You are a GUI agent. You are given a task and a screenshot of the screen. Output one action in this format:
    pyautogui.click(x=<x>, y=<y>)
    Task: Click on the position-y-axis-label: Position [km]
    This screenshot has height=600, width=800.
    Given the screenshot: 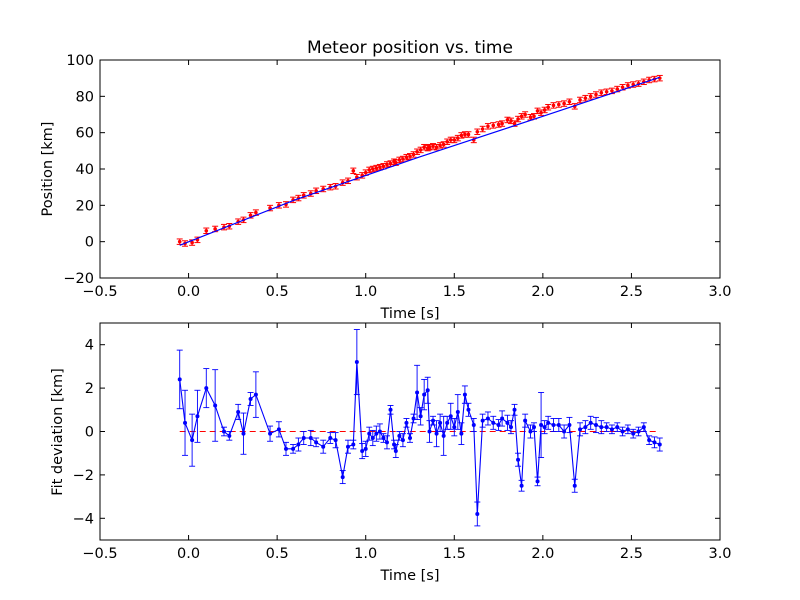 What is the action you would take?
    pyautogui.click(x=48, y=169)
    